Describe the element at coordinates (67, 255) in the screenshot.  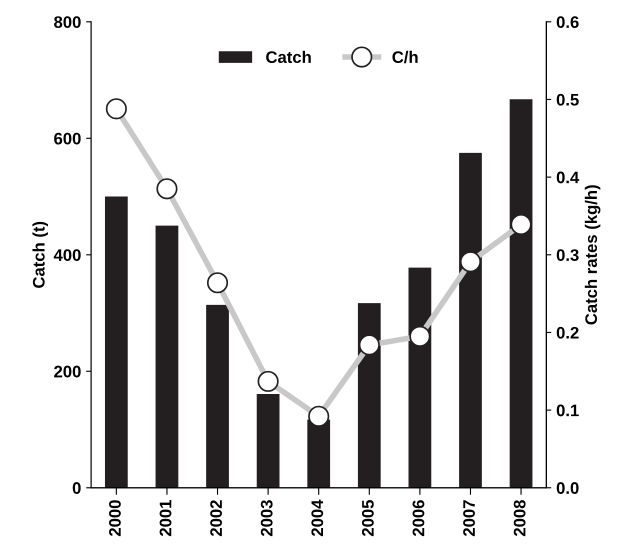
I see `y-tick-label: 400` at that location.